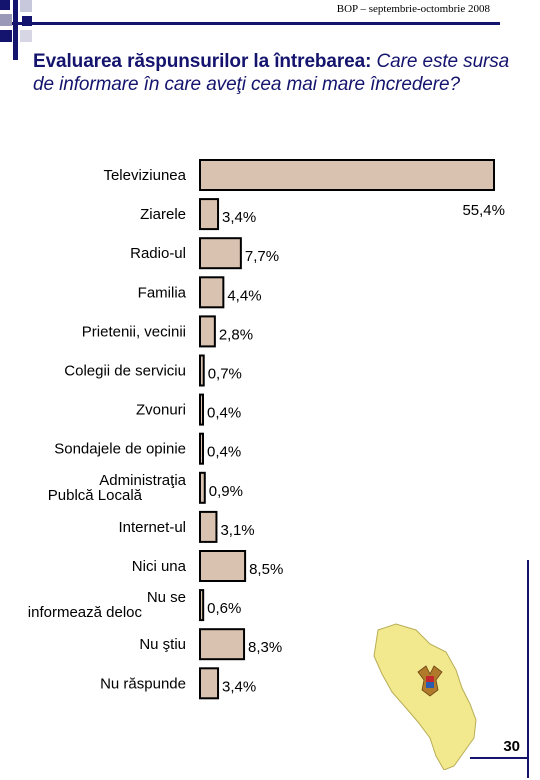  Describe the element at coordinates (125, 371) in the screenshot. I see `chart-category-label: Colegii de serviciu` at that location.